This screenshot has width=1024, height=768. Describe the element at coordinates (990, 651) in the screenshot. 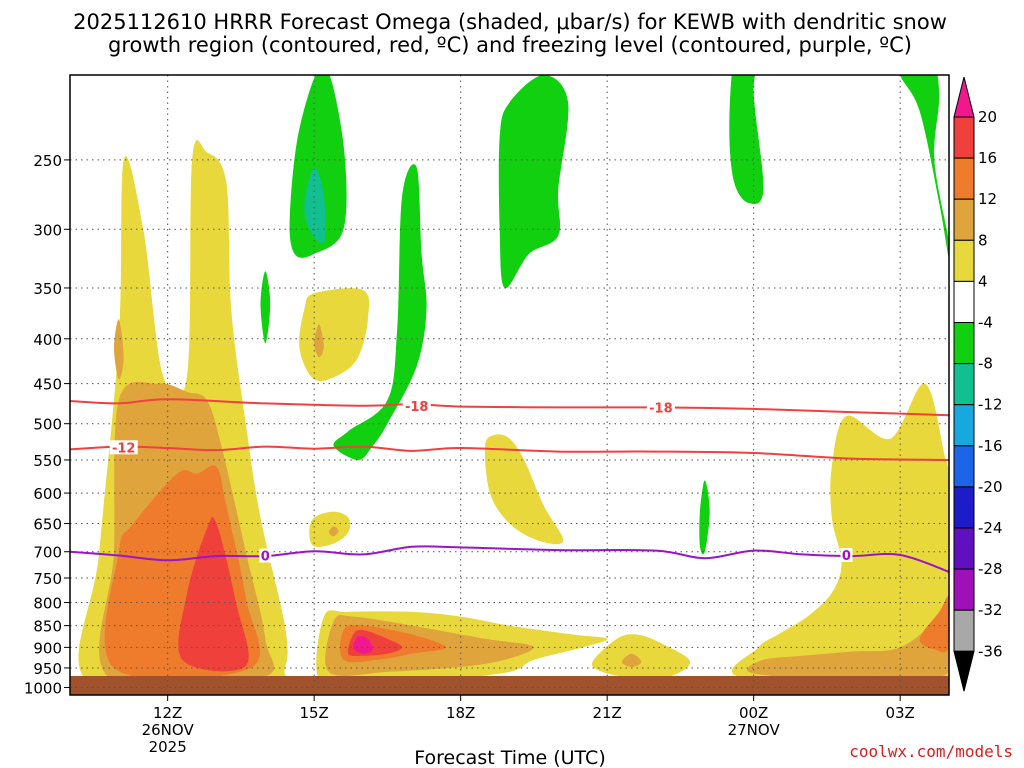

I see `colorbar-label: -36` at that location.